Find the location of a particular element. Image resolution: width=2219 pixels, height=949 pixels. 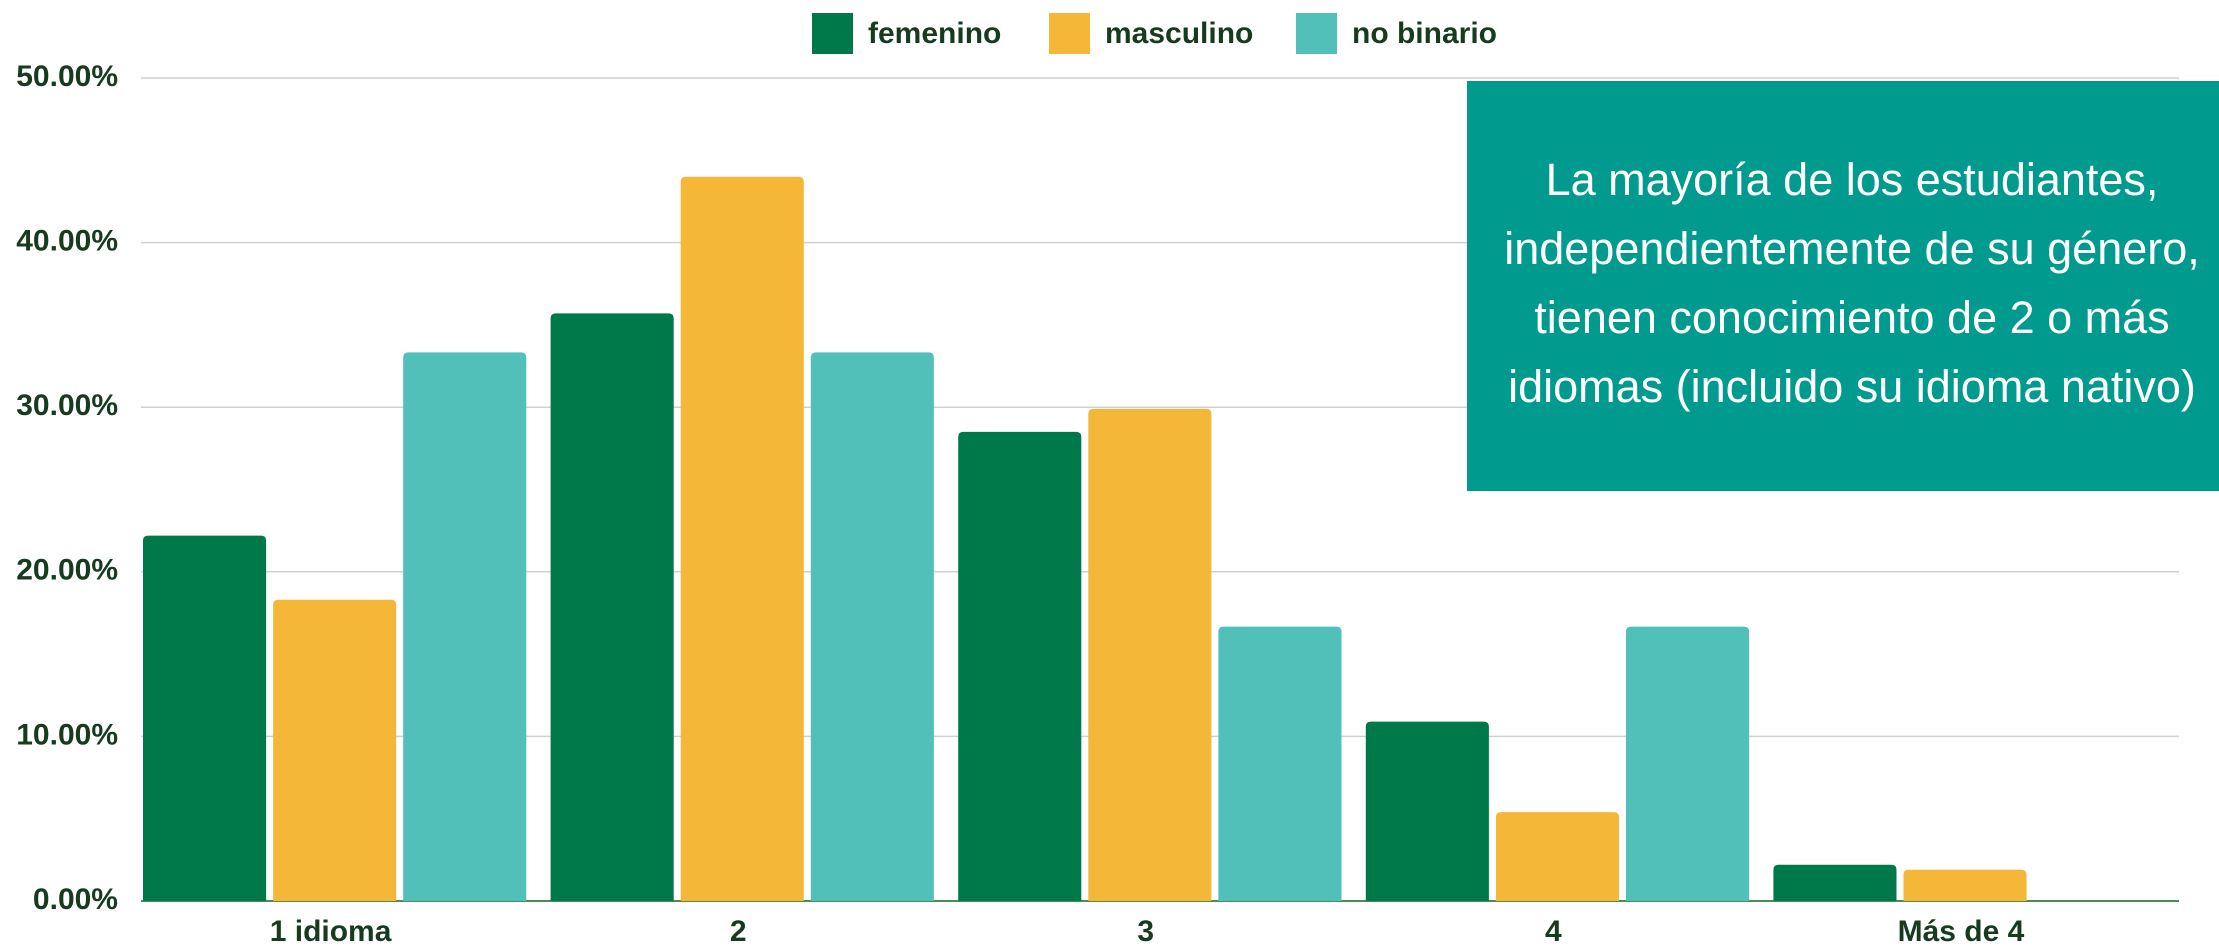

y-tick-label: 0.00% is located at coordinates (75, 899).